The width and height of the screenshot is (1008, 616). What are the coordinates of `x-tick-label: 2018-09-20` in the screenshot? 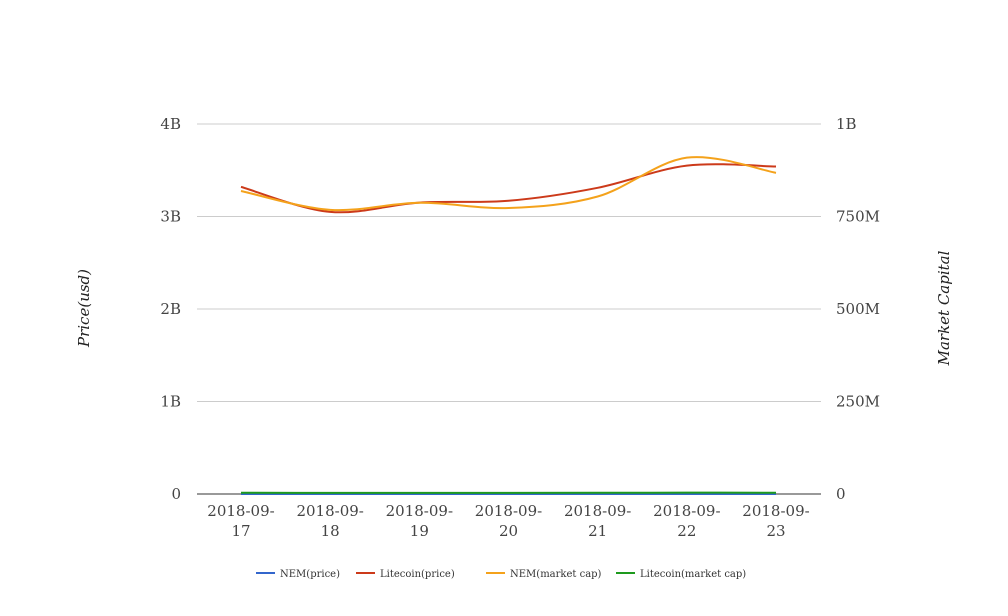 It's located at (508, 521).